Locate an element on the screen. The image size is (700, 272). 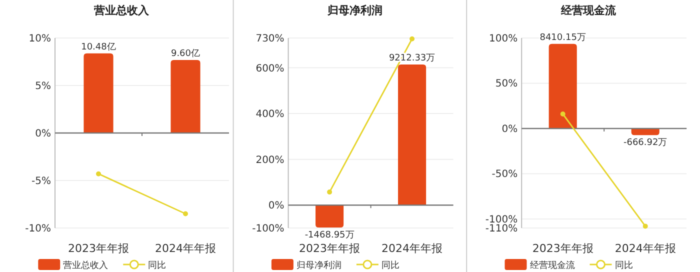
chart-title: 归母净利润 is located at coordinates (354, 10).